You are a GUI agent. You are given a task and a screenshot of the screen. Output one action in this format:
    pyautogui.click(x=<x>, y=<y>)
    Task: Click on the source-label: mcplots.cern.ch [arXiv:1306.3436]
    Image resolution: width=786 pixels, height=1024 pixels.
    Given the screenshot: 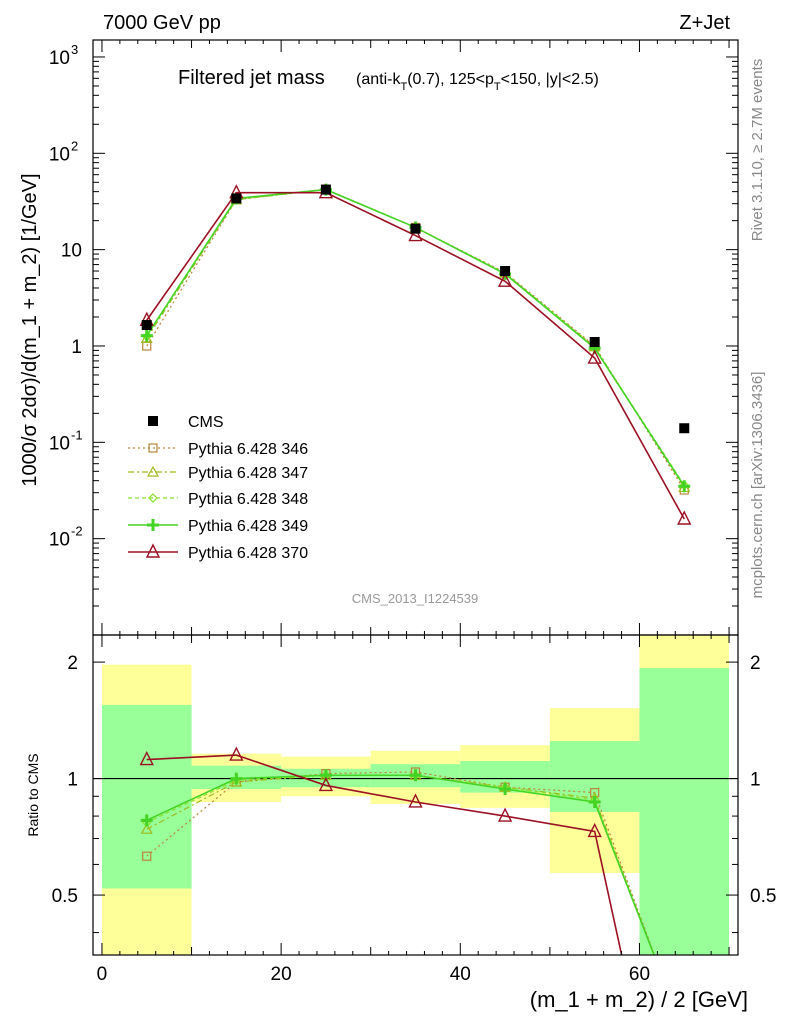 What is the action you would take?
    pyautogui.click(x=757, y=485)
    